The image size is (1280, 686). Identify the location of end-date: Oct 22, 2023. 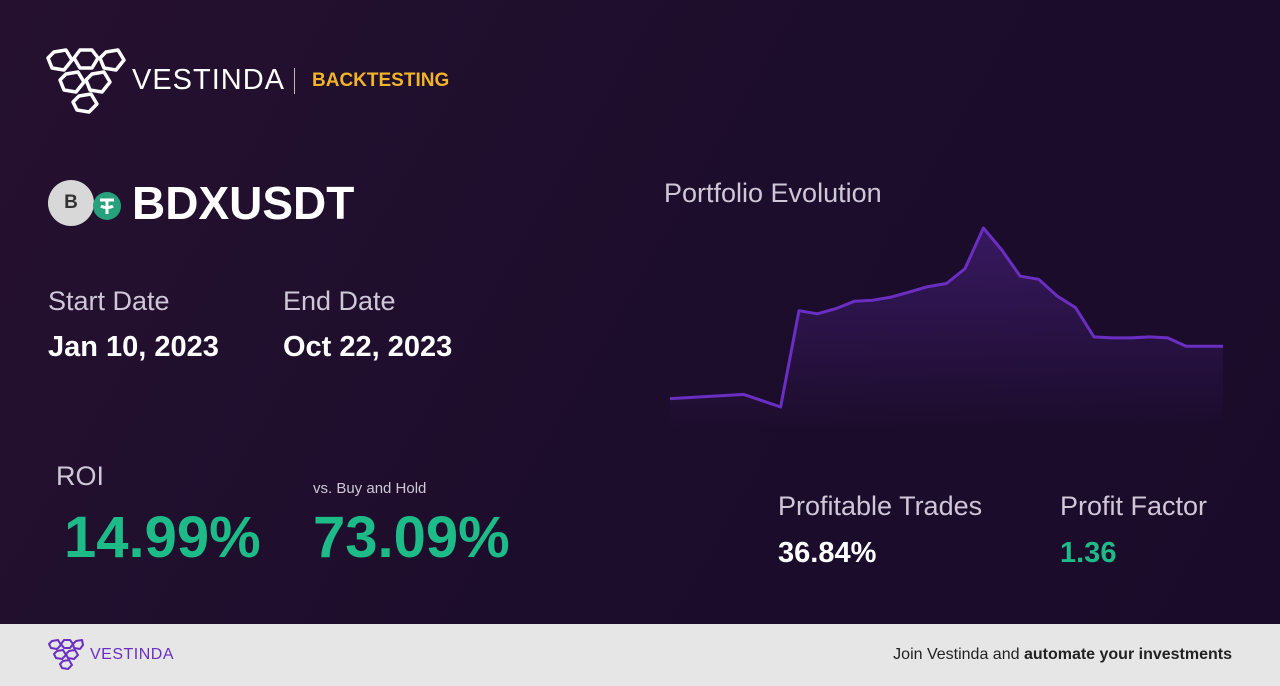
(368, 347).